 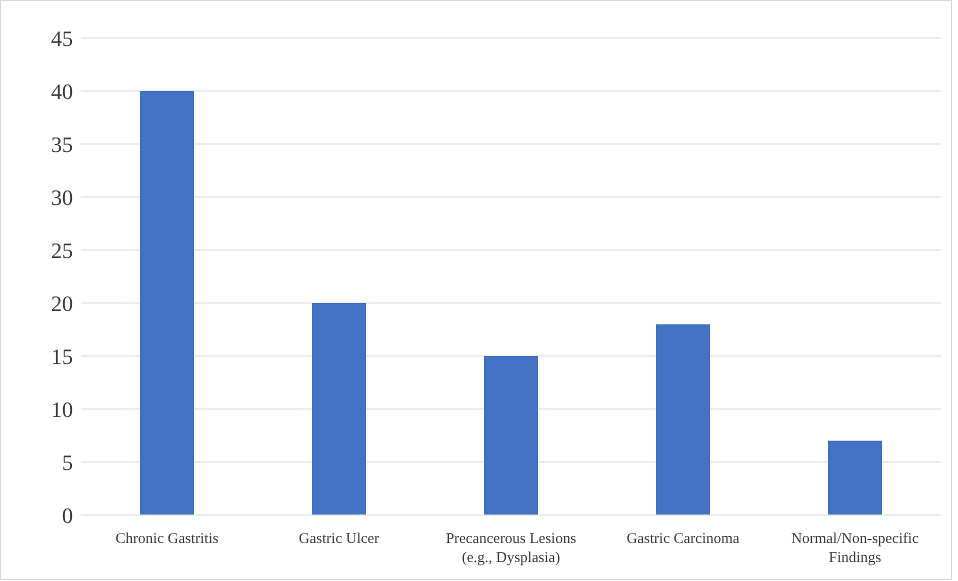 What do you see at coordinates (511, 548) in the screenshot?
I see `x-tick-label: Precancerous Lesions (e.g., Dysplasia)` at bounding box center [511, 548].